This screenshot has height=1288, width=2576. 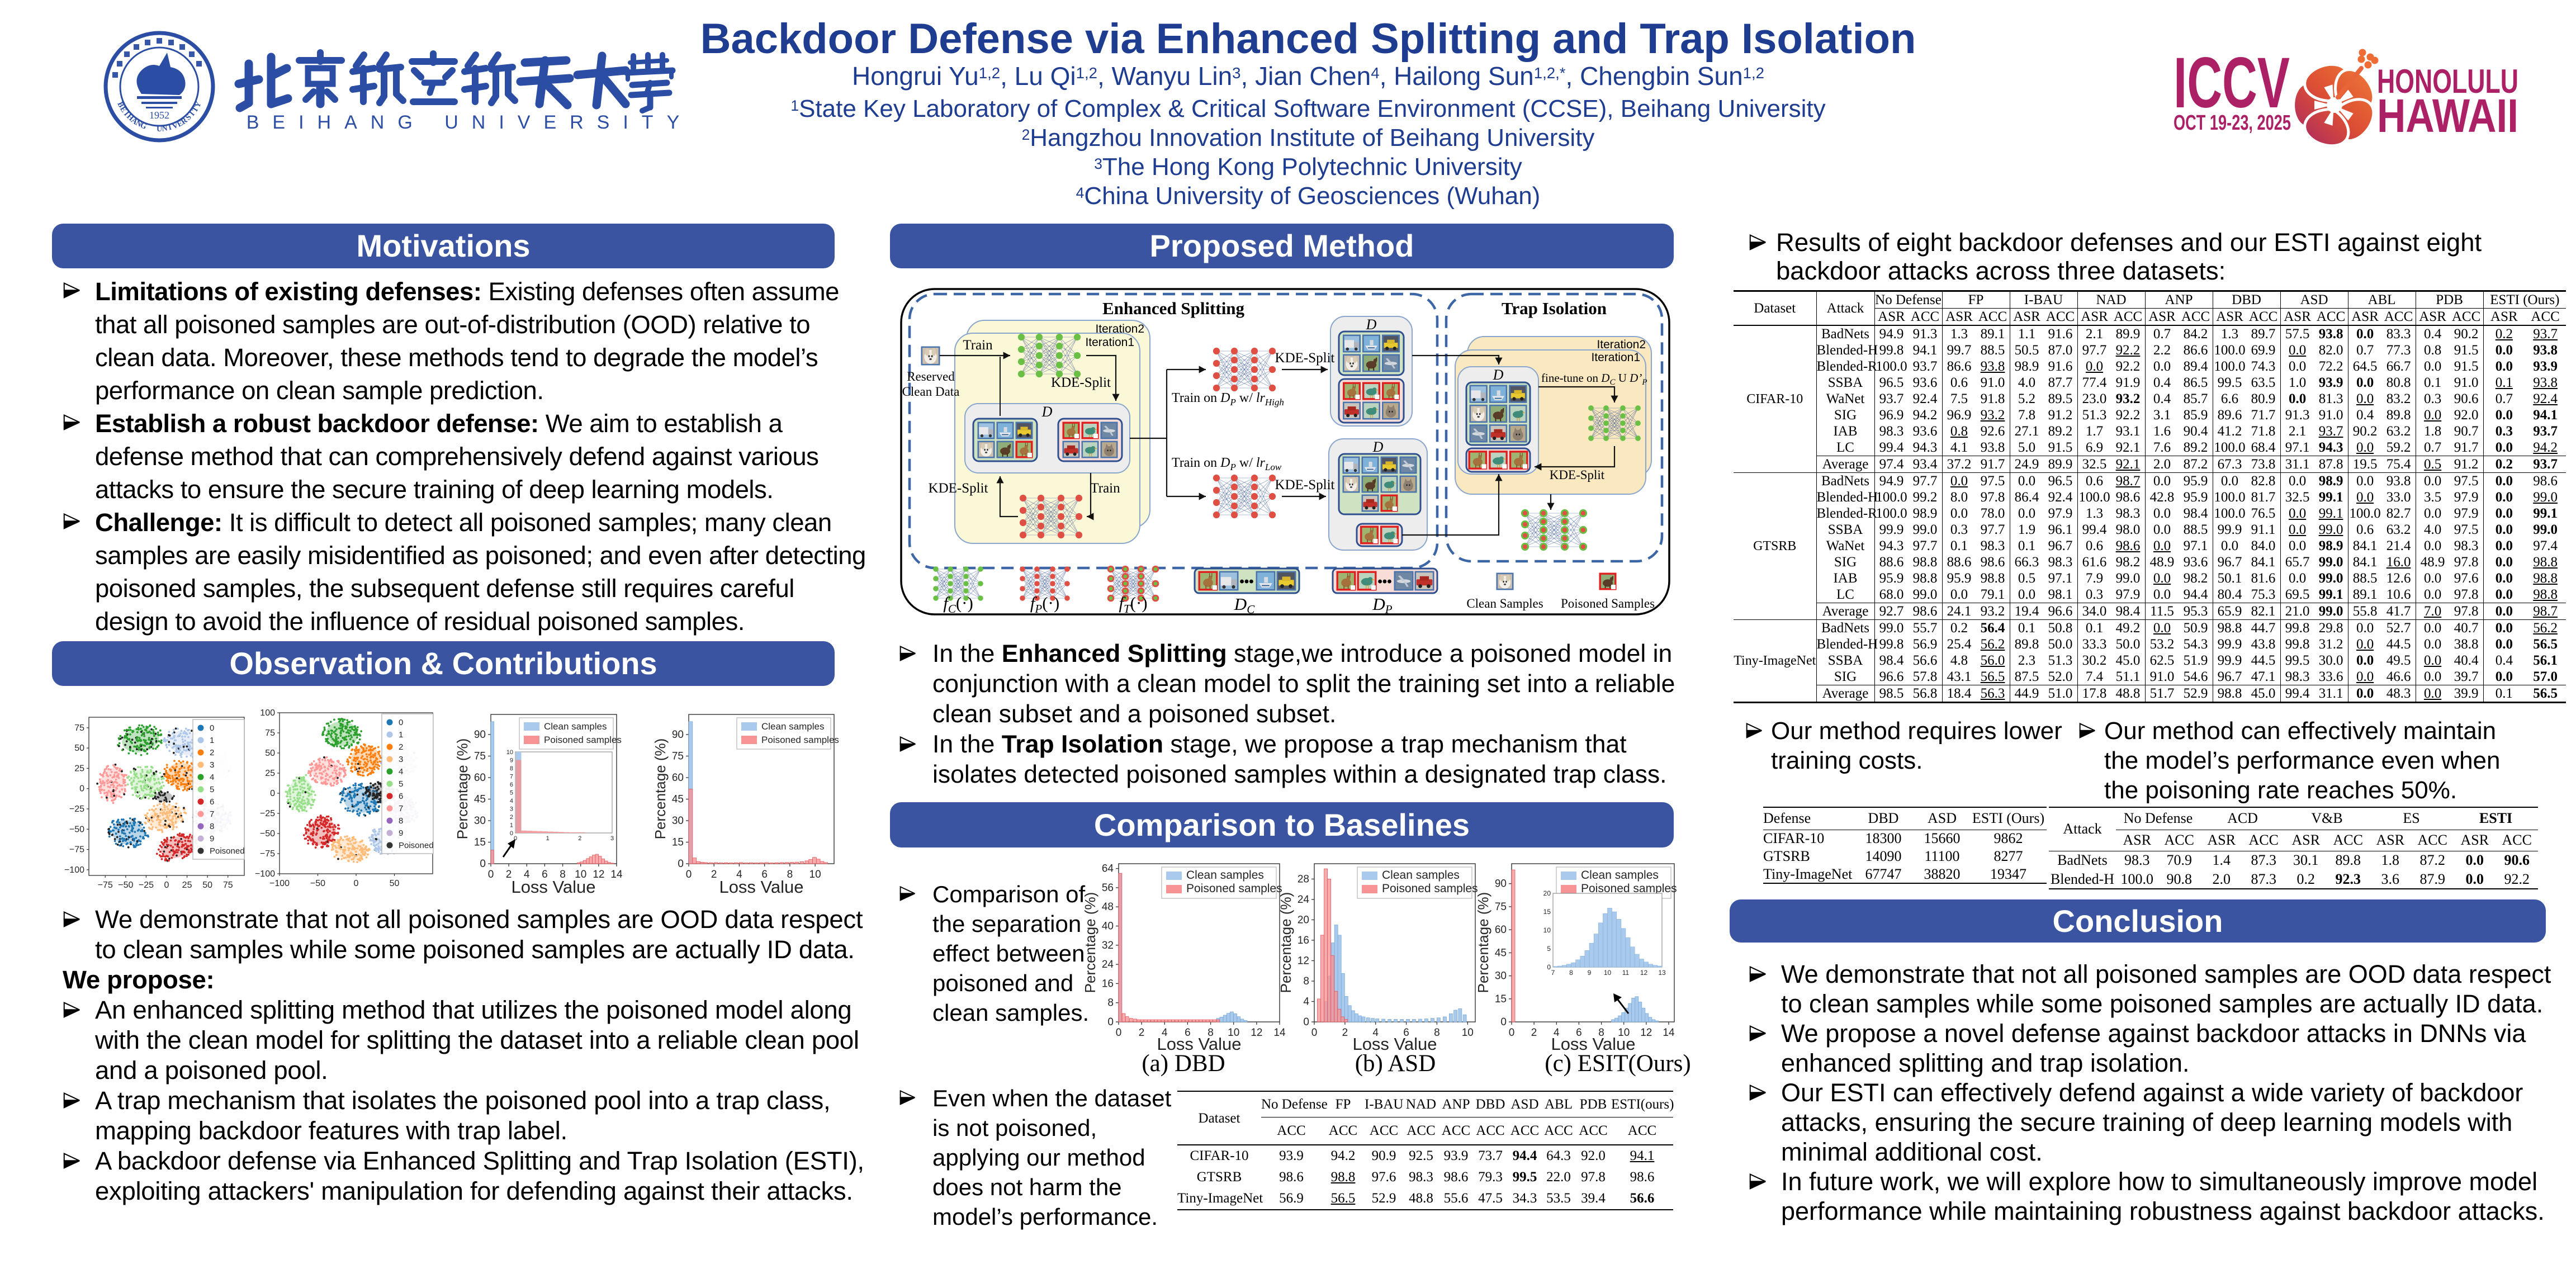 I want to click on svg-text: 14, so click(x=617, y=875).